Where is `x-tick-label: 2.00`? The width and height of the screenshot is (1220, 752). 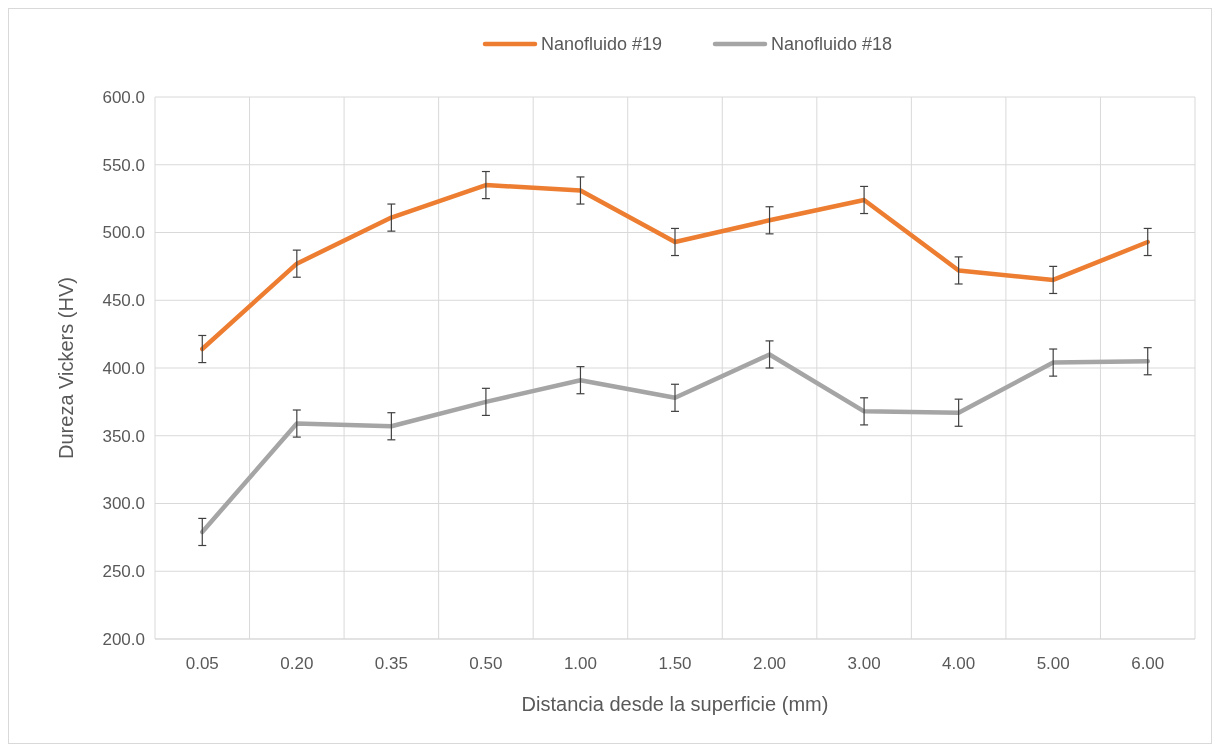 x-tick-label: 2.00 is located at coordinates (770, 663).